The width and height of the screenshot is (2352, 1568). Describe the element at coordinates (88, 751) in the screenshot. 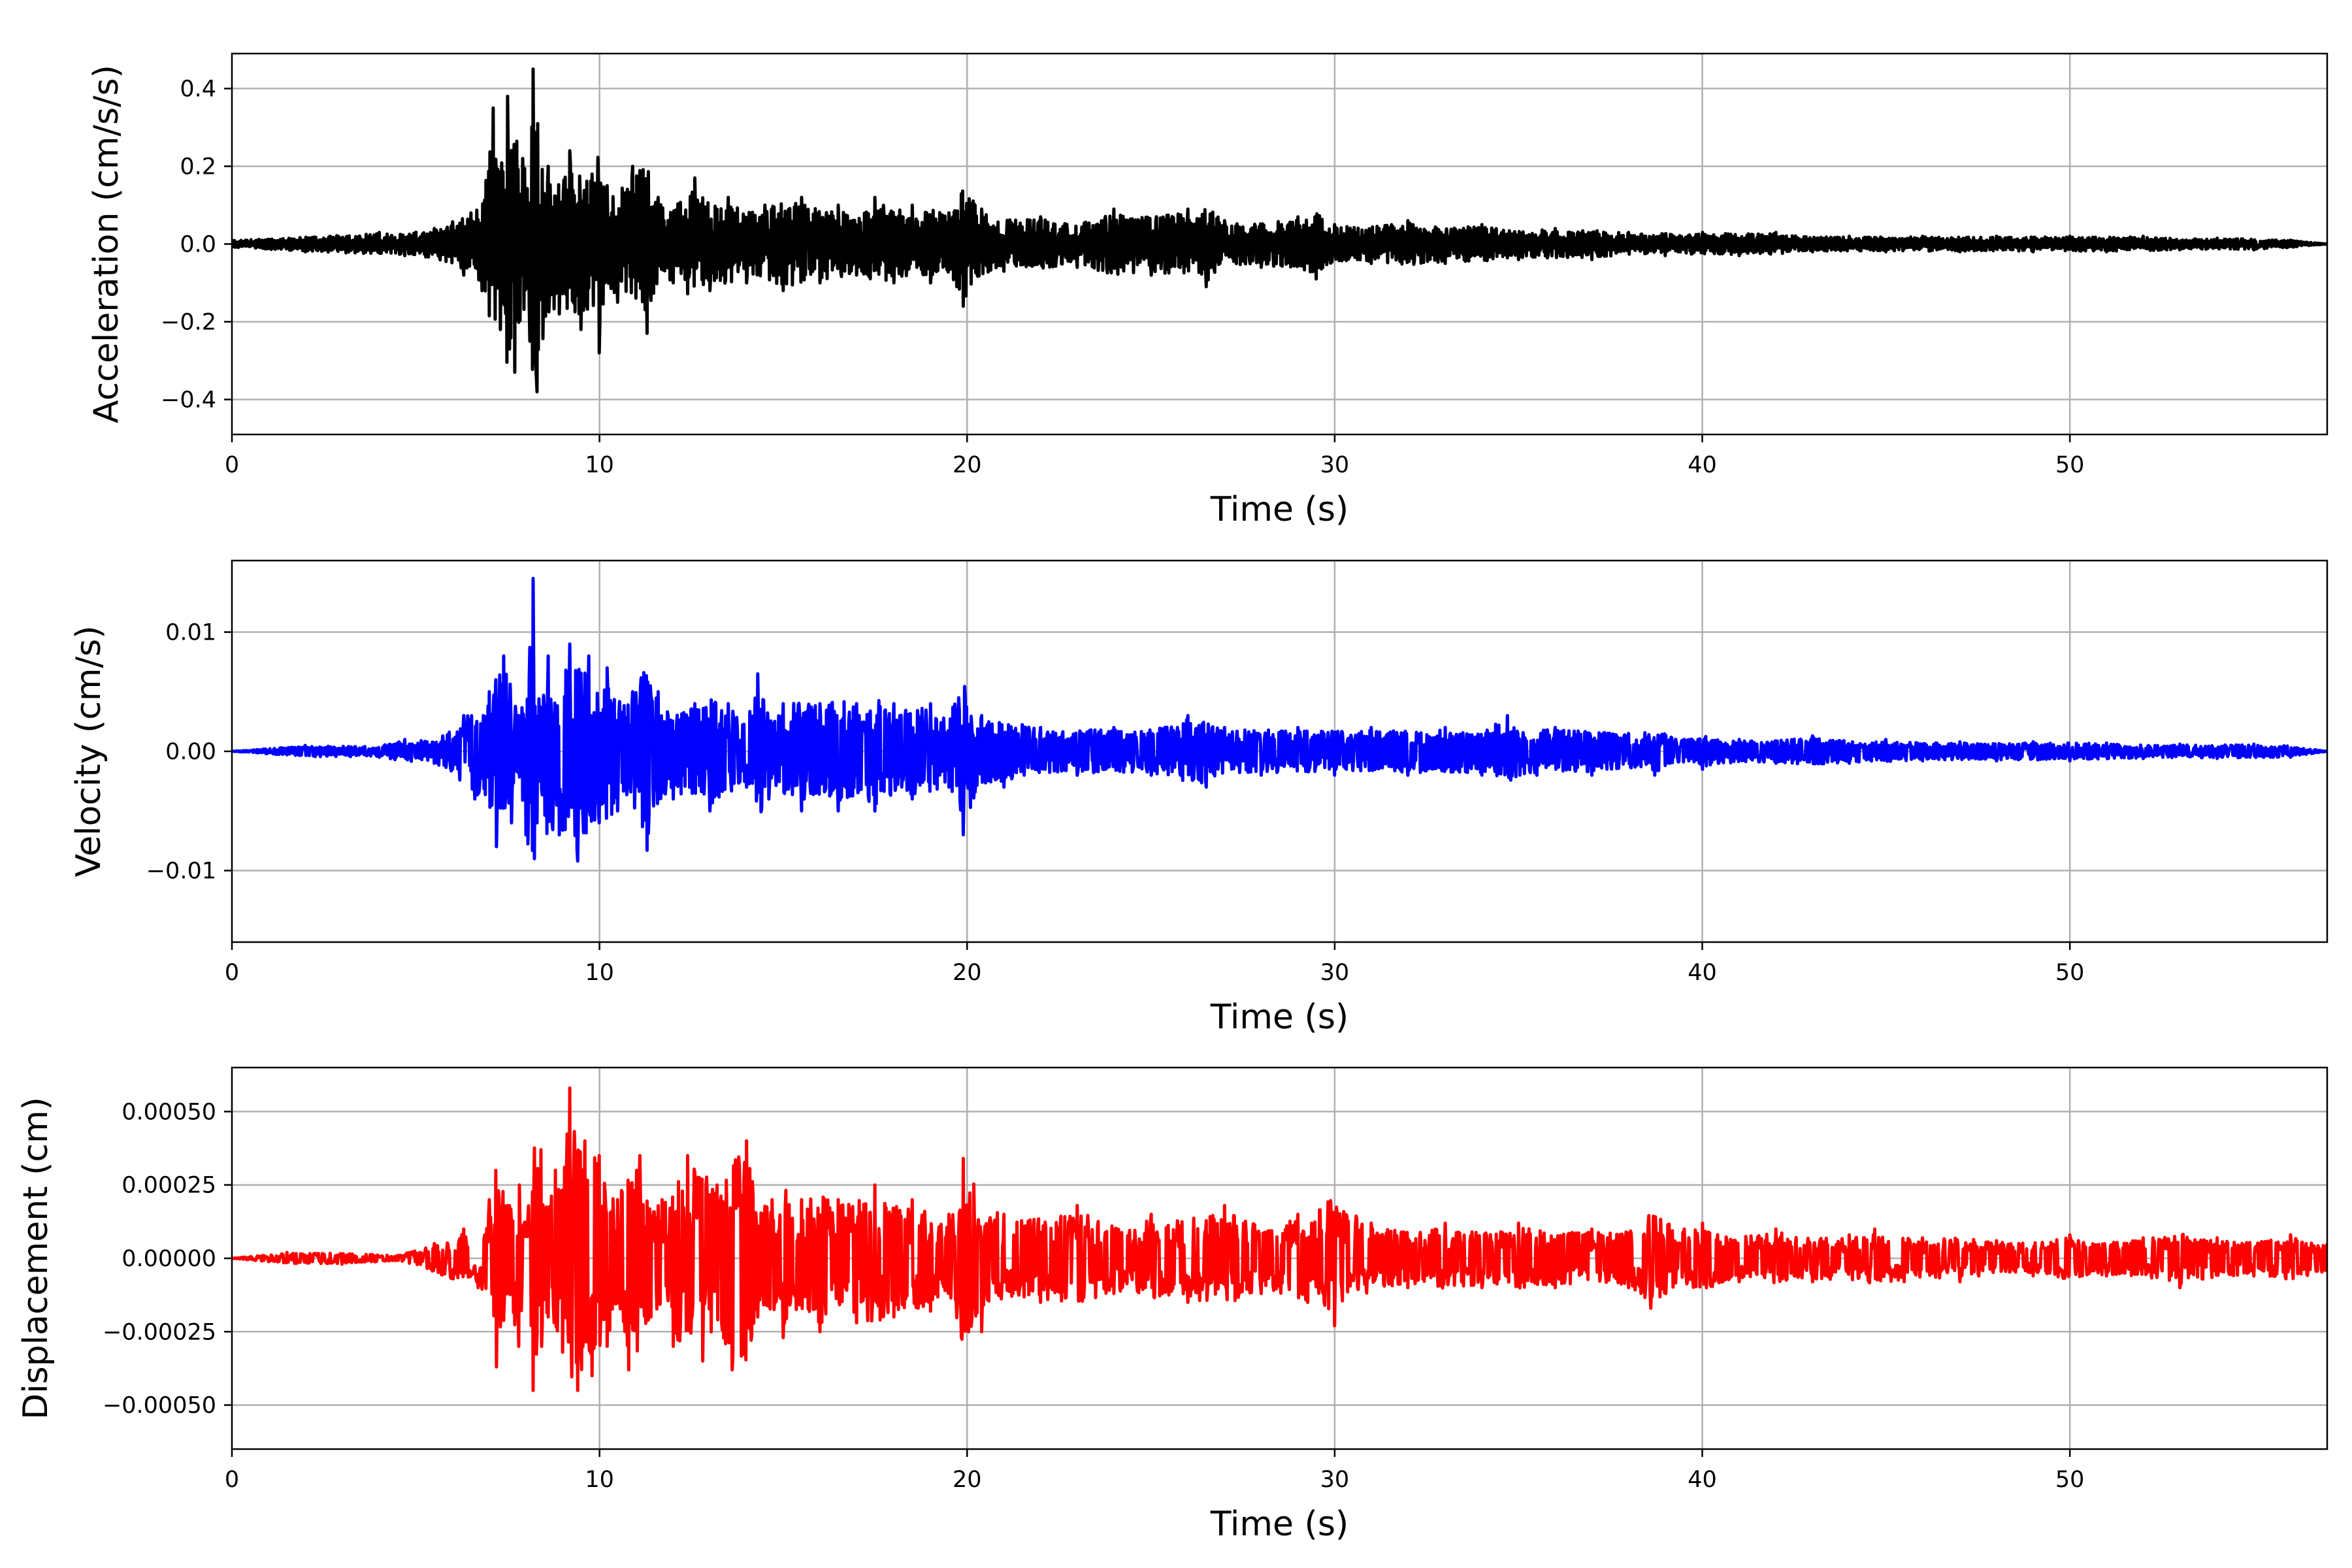

I see `y-axis-label: Velocity (cm/s)` at that location.